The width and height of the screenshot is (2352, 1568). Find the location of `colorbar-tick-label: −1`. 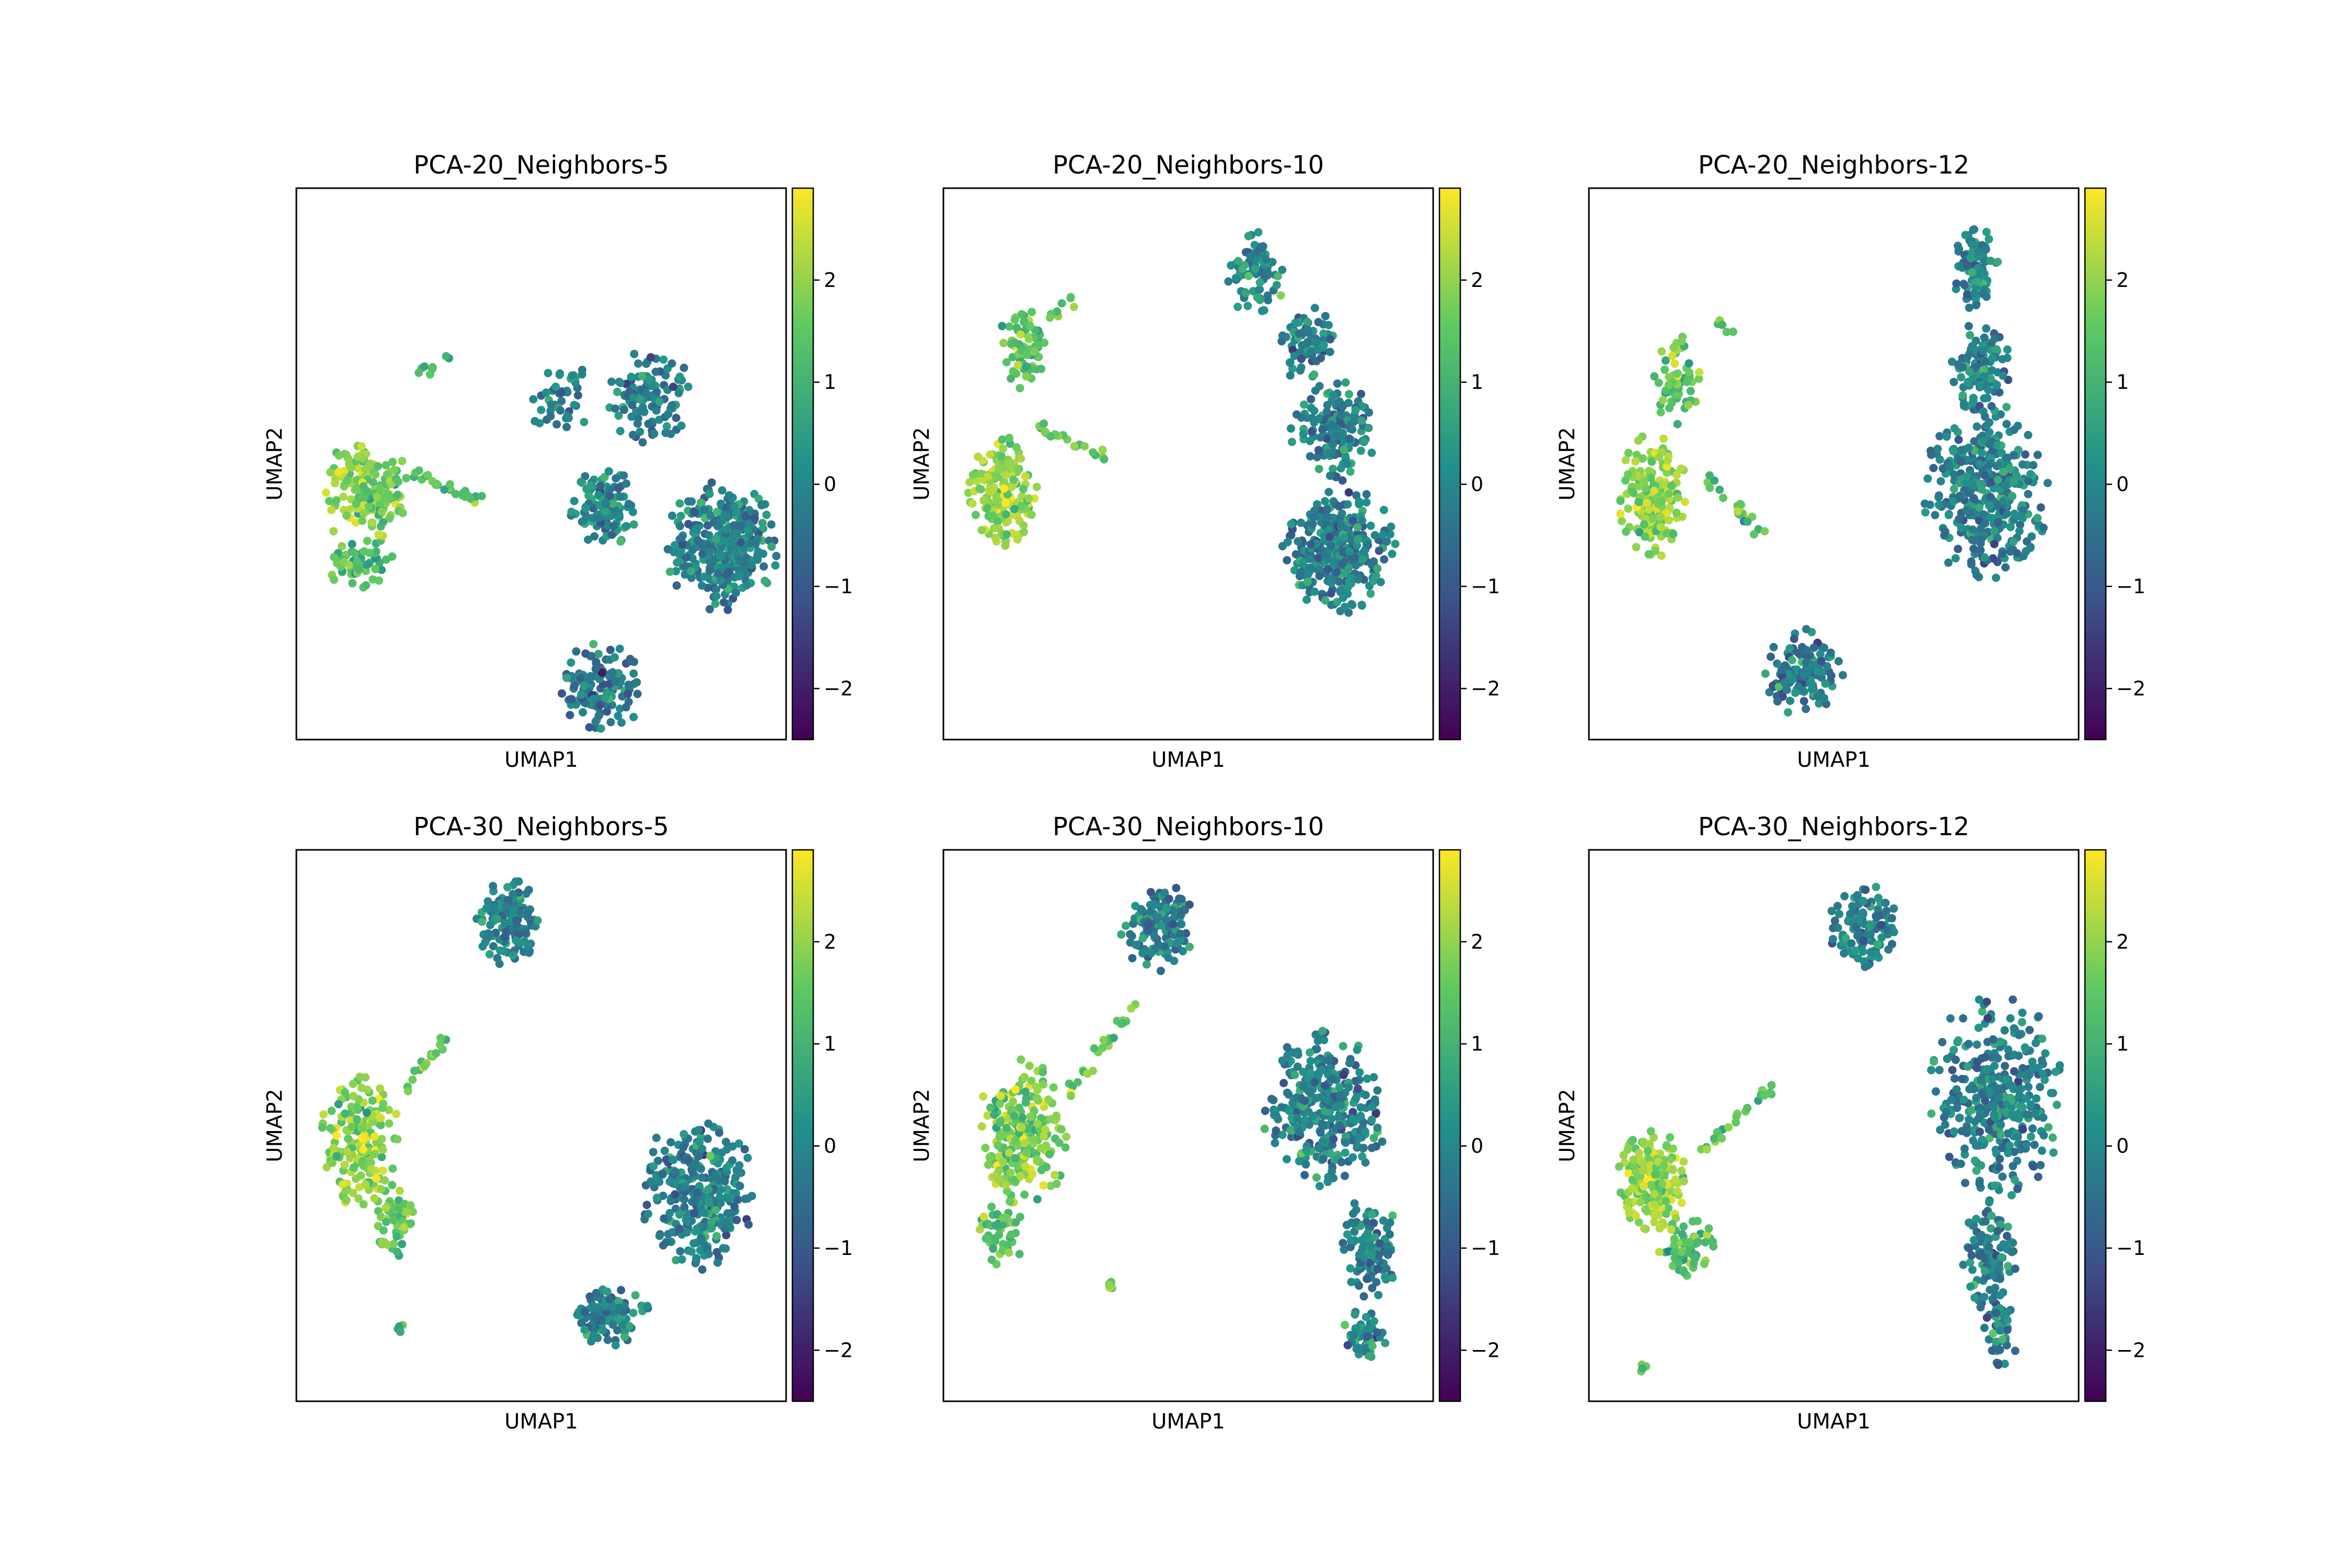

colorbar-tick-label: −1 is located at coordinates (838, 1248).